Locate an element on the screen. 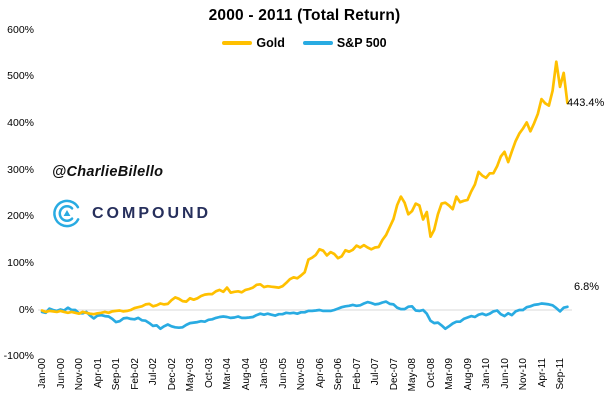 This screenshot has width=609, height=412. x-tick-label: Sep-06 is located at coordinates (338, 374).